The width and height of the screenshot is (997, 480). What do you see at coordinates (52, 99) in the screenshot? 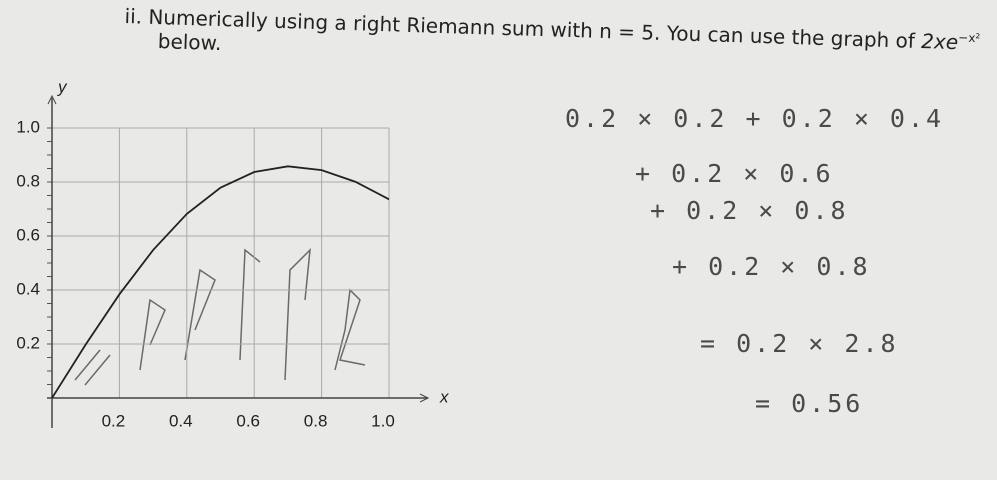
I see `y-arrow` at bounding box center [52, 99].